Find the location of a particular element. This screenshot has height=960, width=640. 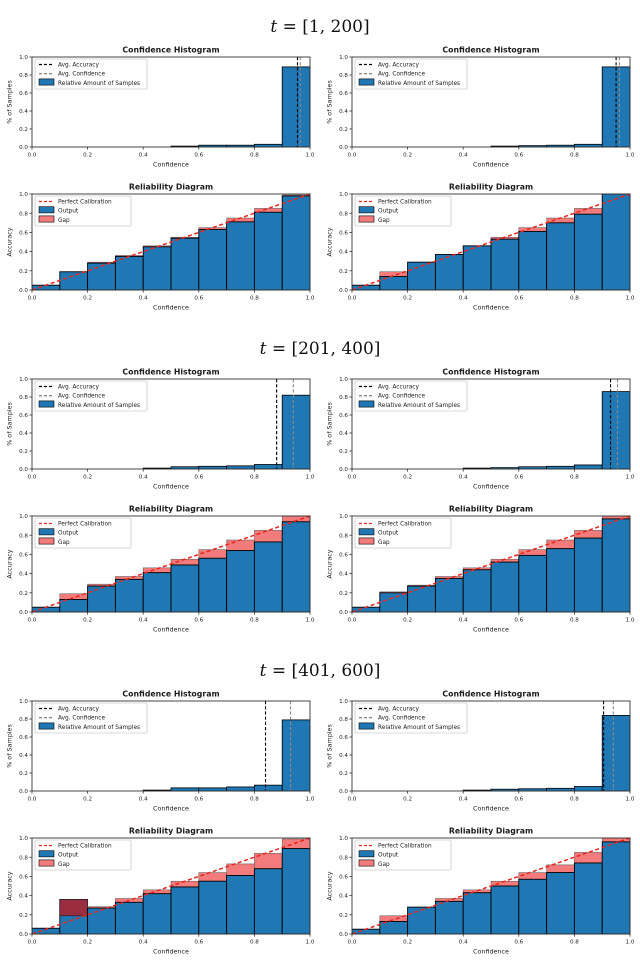

svg-text: Relative Amount of Samples is located at coordinates (419, 728).